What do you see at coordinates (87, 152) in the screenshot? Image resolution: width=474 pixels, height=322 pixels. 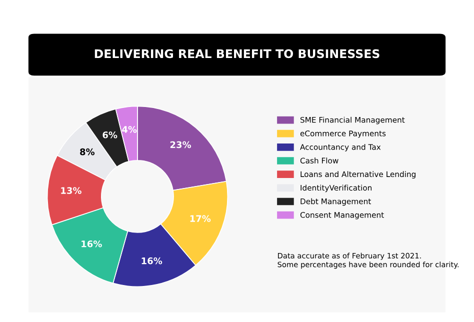 I see `data-label: 8%` at bounding box center [87, 152].